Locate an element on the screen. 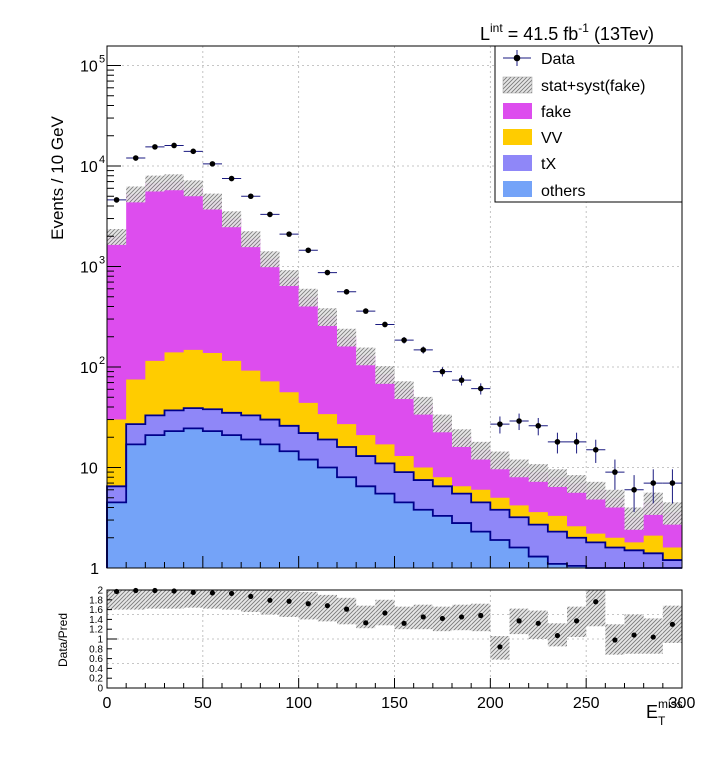 The image size is (718, 780). x-tick-label: 50 is located at coordinates (203, 703).